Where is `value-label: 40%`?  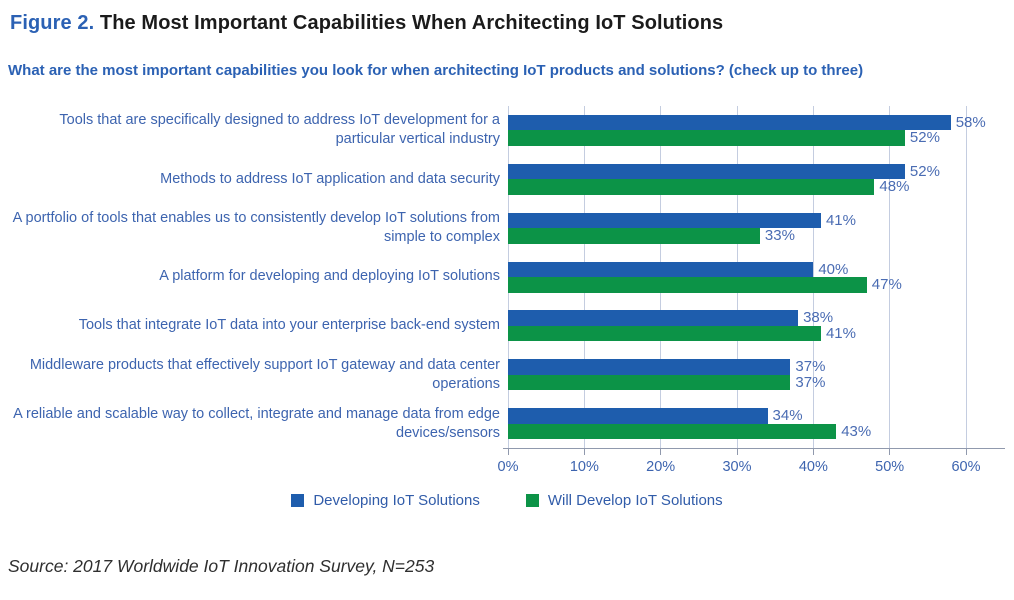 value-label: 40% is located at coordinates (833, 269).